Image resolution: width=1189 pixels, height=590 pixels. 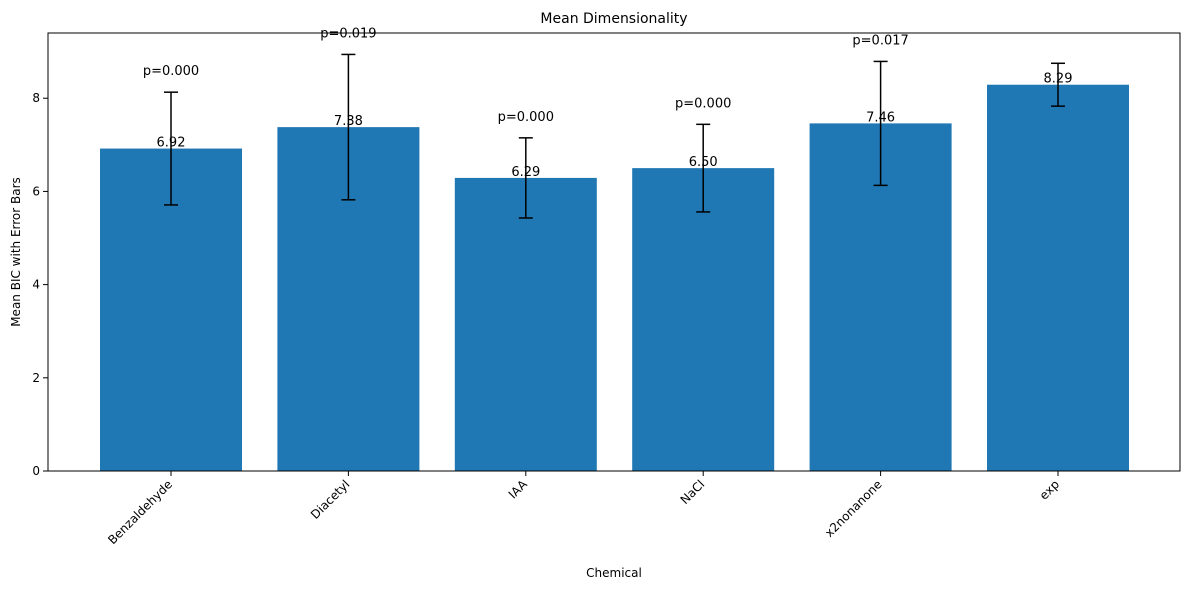 I want to click on x-tick-label: IAA, so click(x=518, y=489).